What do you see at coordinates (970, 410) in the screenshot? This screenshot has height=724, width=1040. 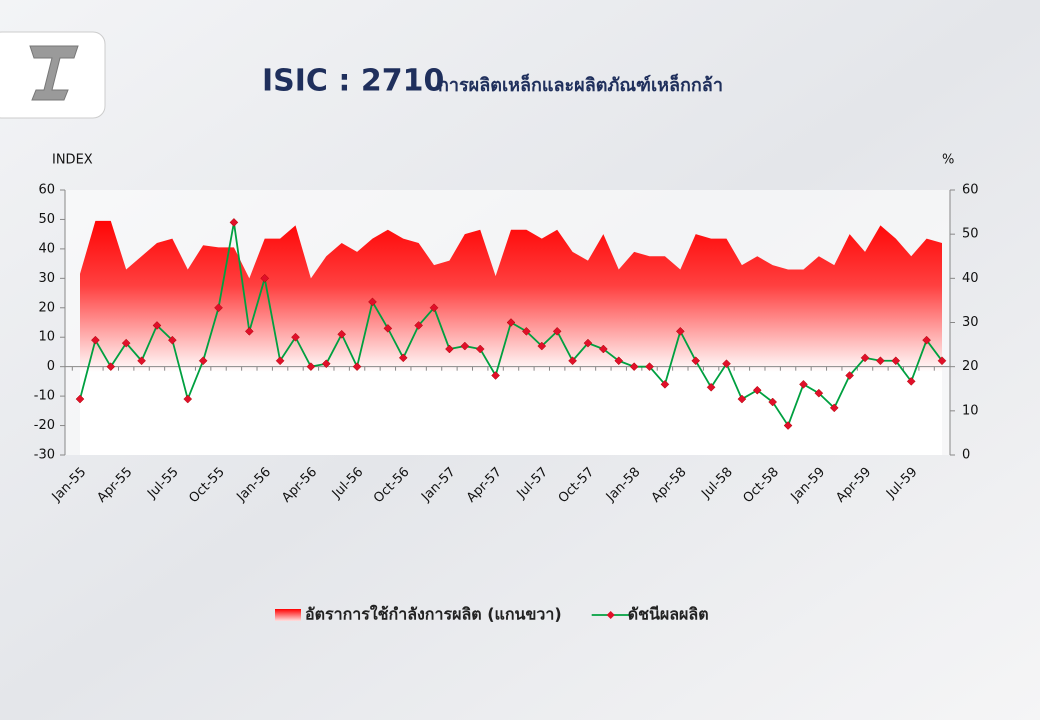 I see `y2-tick-label: 10` at bounding box center [970, 410].